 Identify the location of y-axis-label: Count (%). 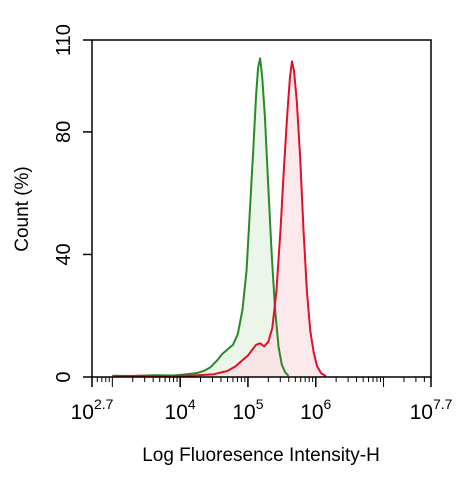
(22, 209).